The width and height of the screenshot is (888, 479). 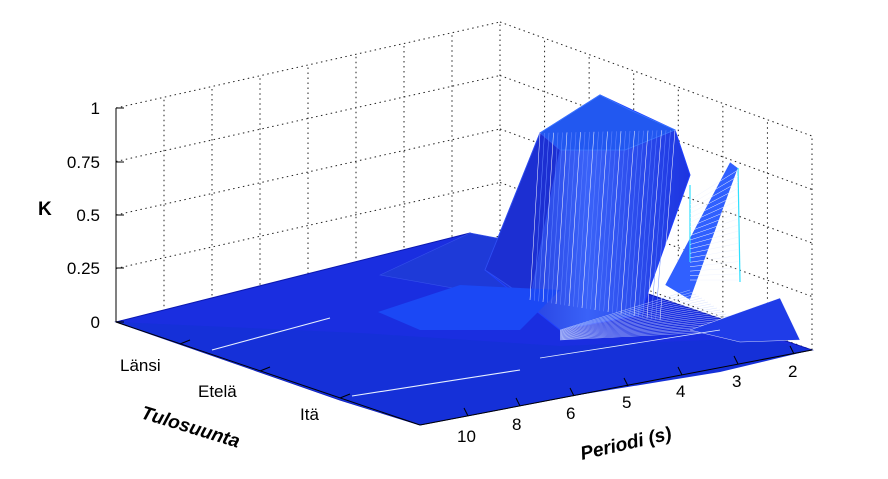 What do you see at coordinates (469, 307) in the screenshot?
I see `surface-bowl` at bounding box center [469, 307].